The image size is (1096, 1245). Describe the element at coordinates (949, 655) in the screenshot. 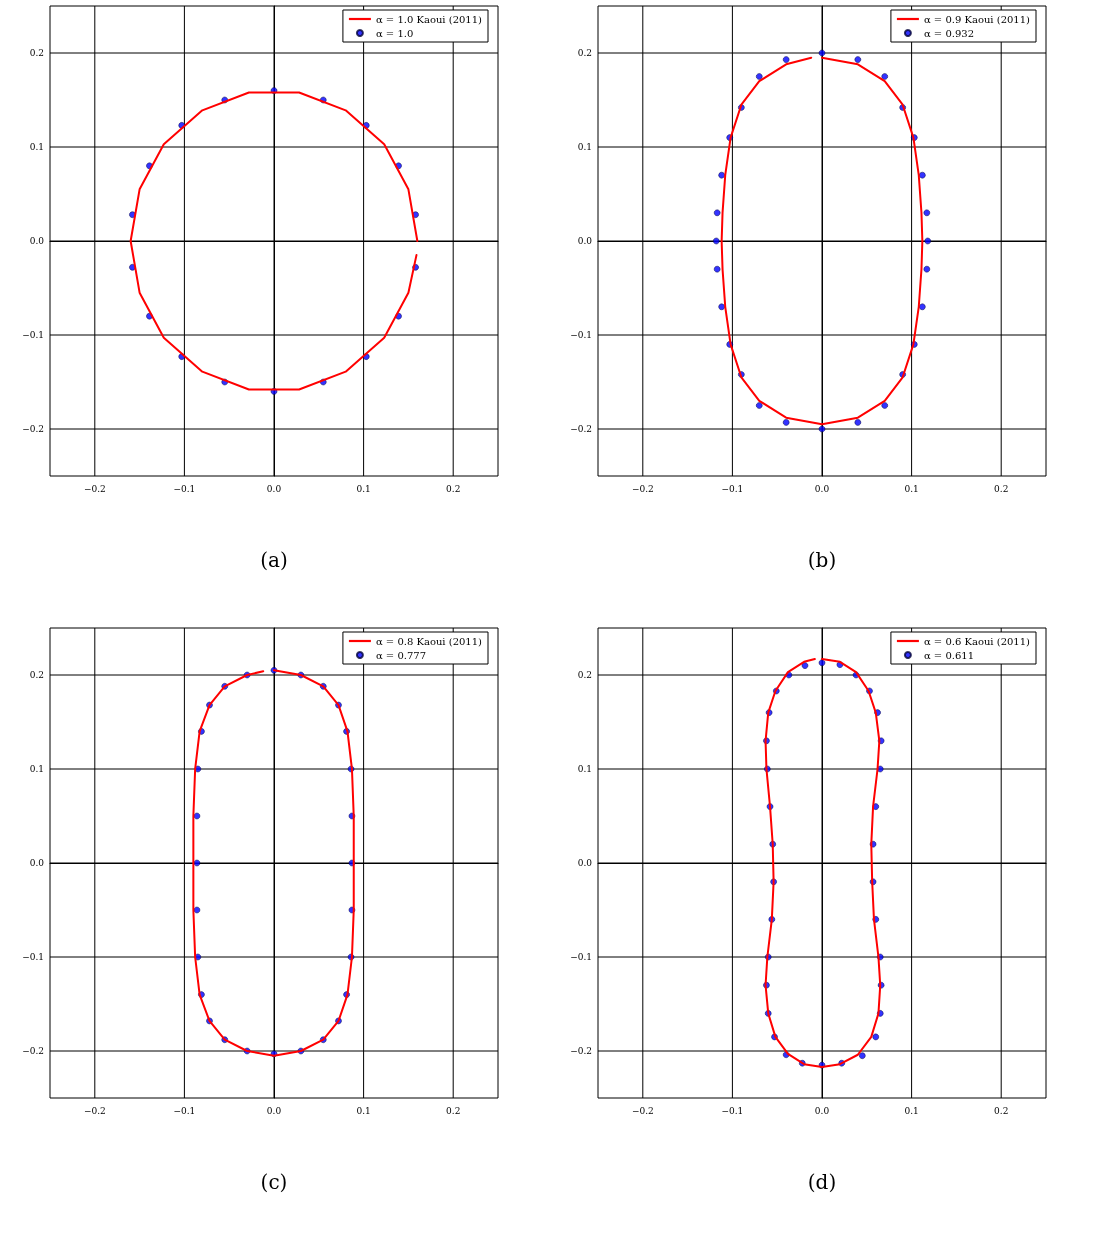

I see `legend-label: α = 0.611` at that location.